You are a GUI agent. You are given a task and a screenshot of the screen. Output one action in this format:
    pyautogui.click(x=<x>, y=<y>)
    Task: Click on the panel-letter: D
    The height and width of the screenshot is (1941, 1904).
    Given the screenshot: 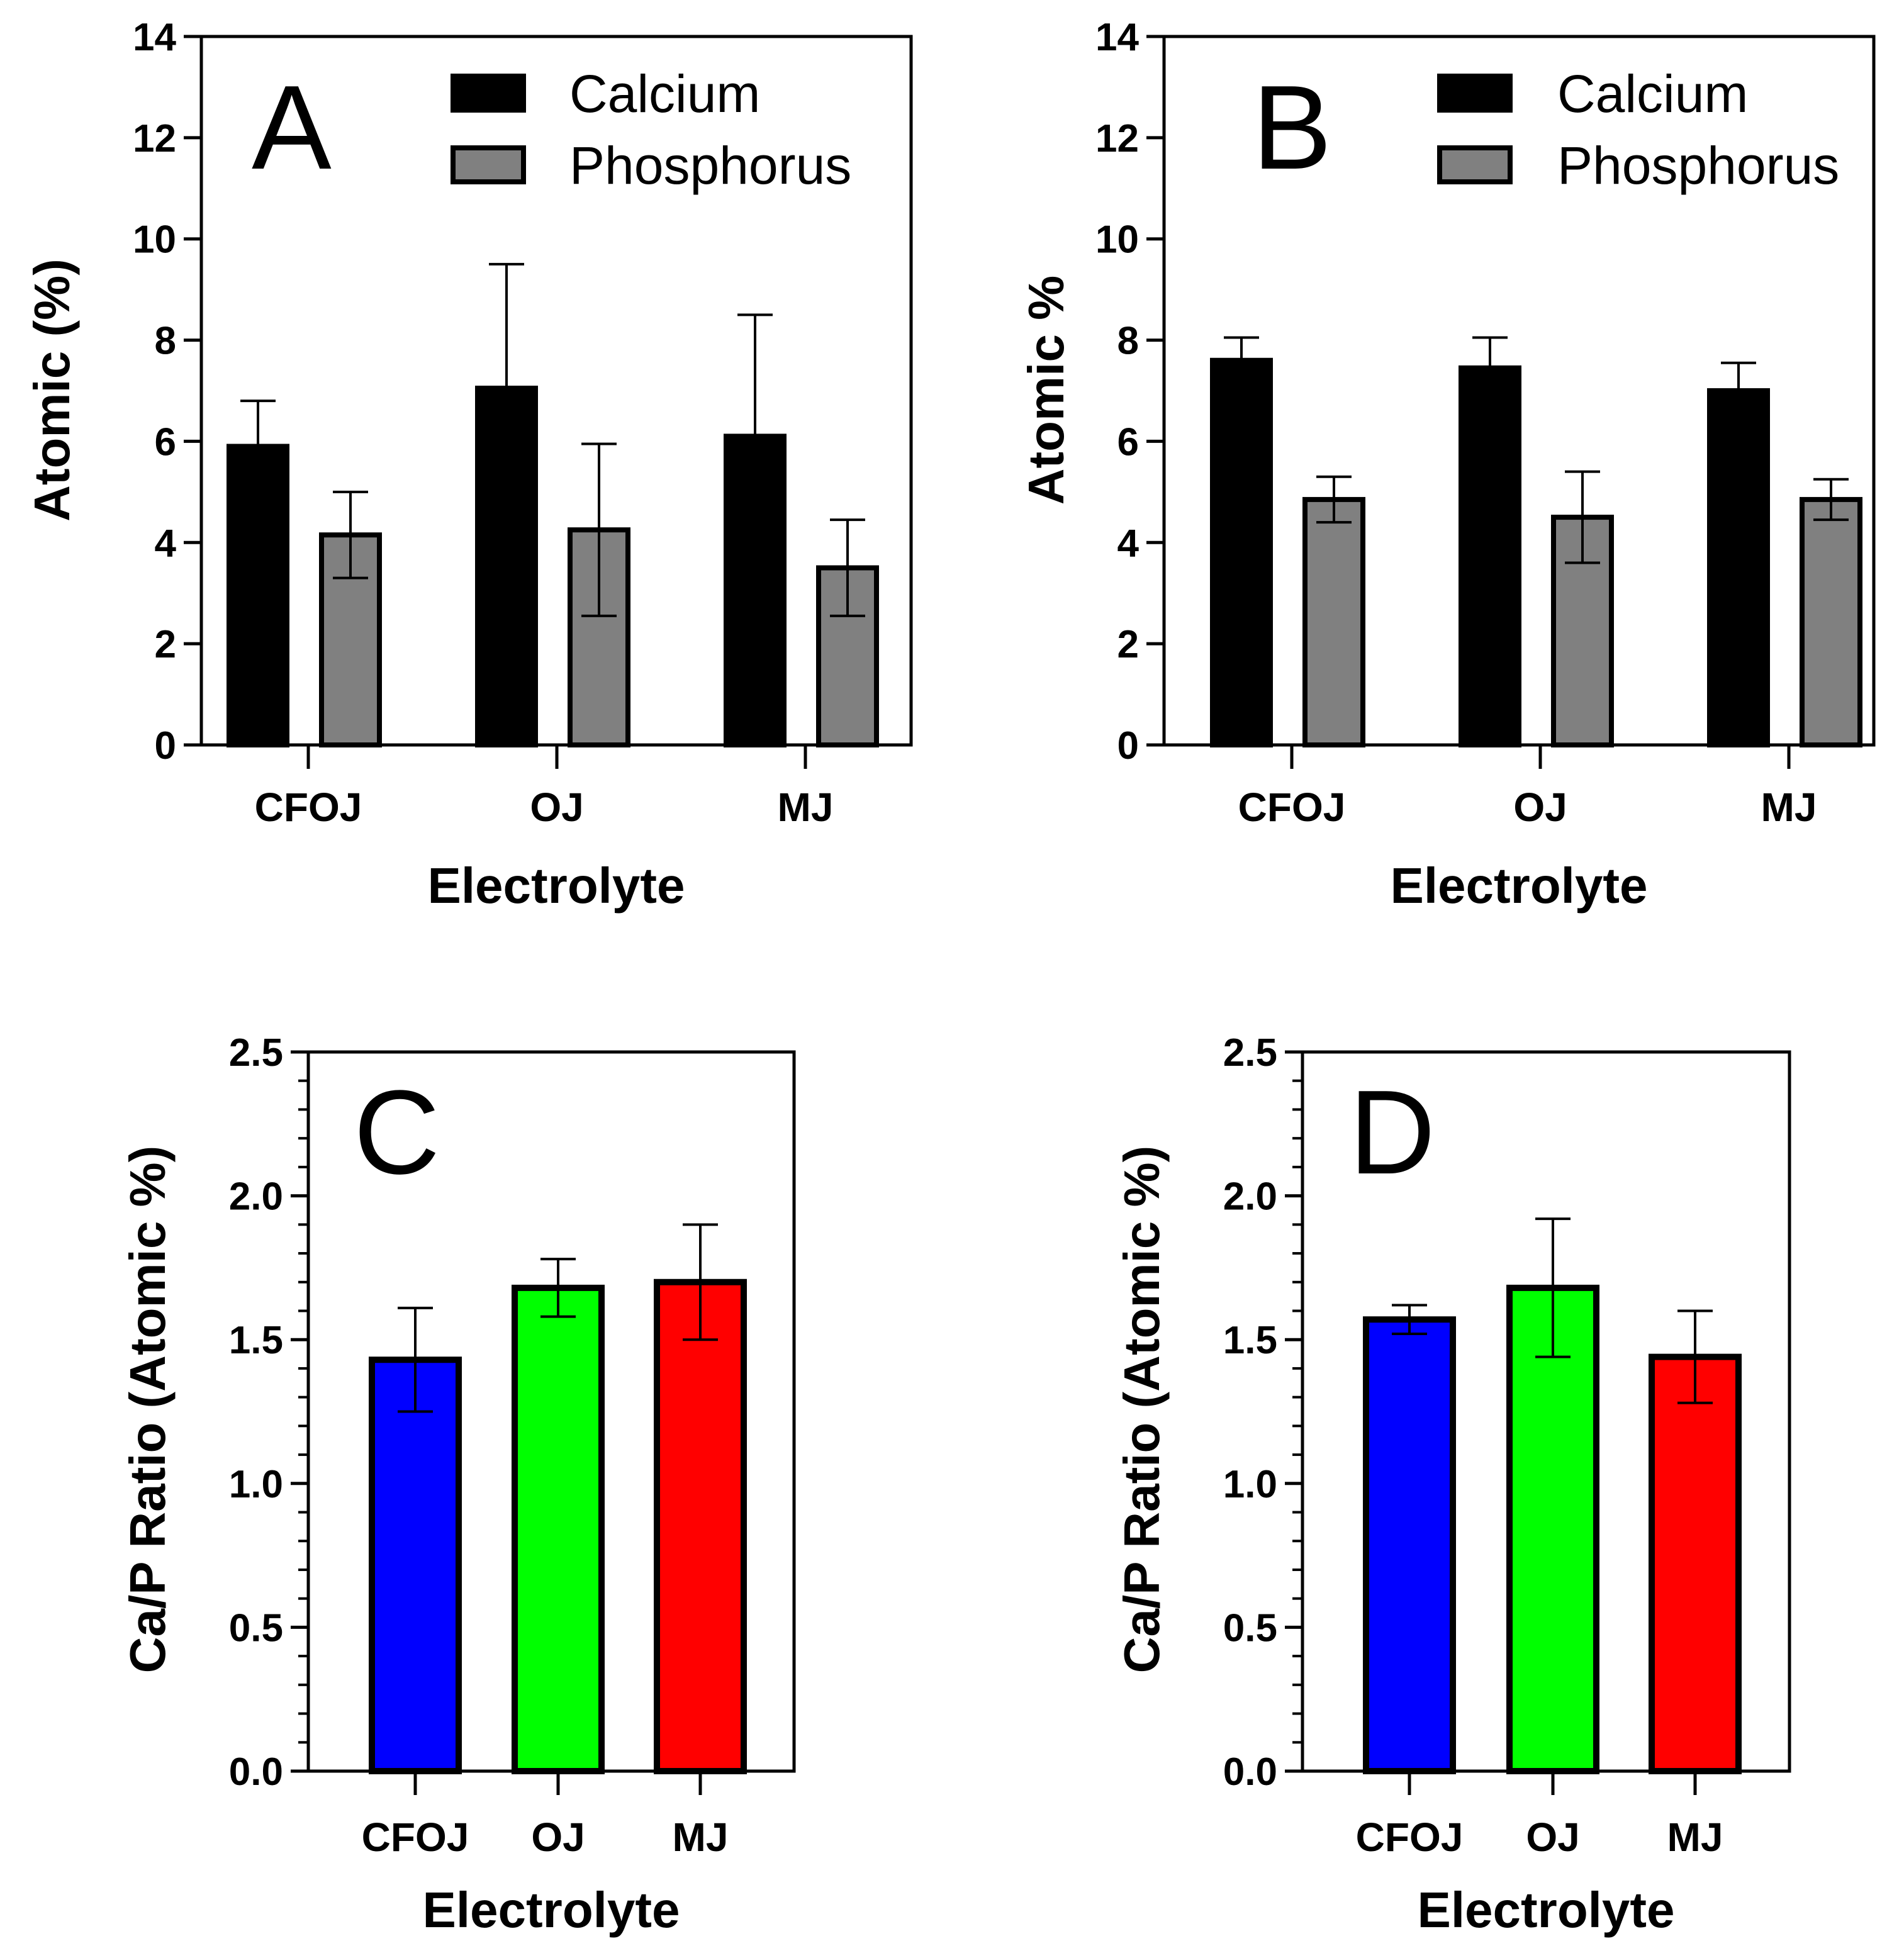 What is the action you would take?
    pyautogui.click(x=1392, y=1132)
    